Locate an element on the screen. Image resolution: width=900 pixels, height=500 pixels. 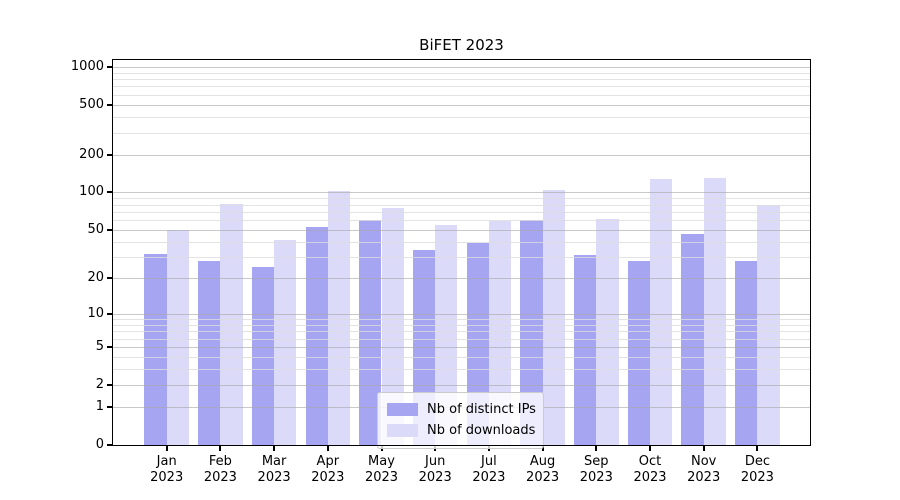
x-tick-month: Dec is located at coordinates (757, 461).